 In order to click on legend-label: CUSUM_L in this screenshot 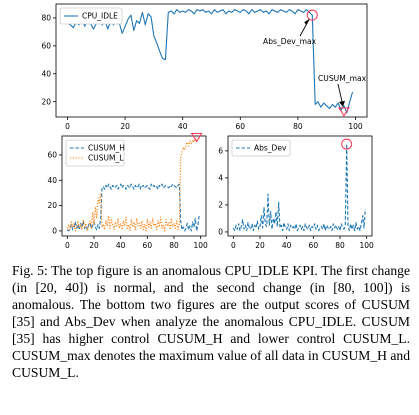, I will do `click(106, 158)`.